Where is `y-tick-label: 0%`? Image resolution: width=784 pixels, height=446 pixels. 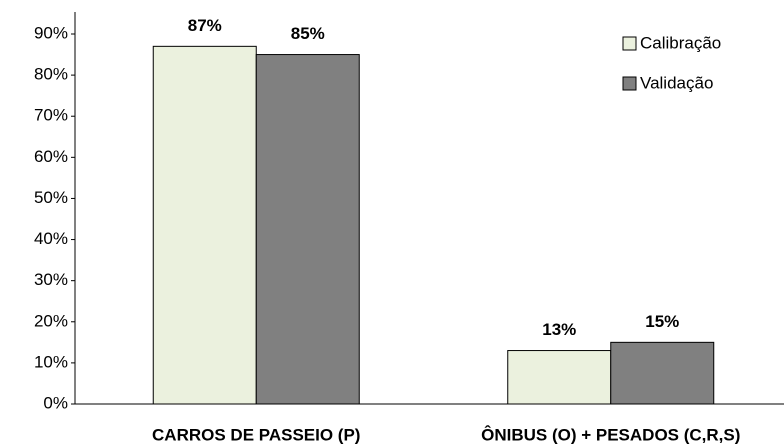
y-tick-label: 0% is located at coordinates (55, 402).